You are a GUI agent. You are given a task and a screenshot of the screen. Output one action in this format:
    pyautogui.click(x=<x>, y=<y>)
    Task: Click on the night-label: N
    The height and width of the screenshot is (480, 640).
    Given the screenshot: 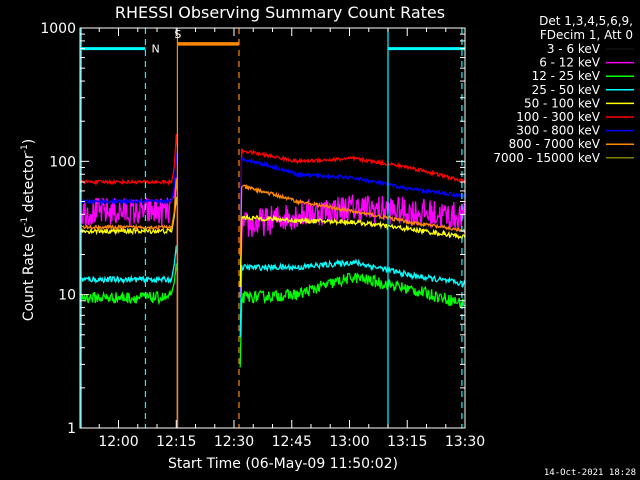 What is the action you would take?
    pyautogui.click(x=155, y=49)
    